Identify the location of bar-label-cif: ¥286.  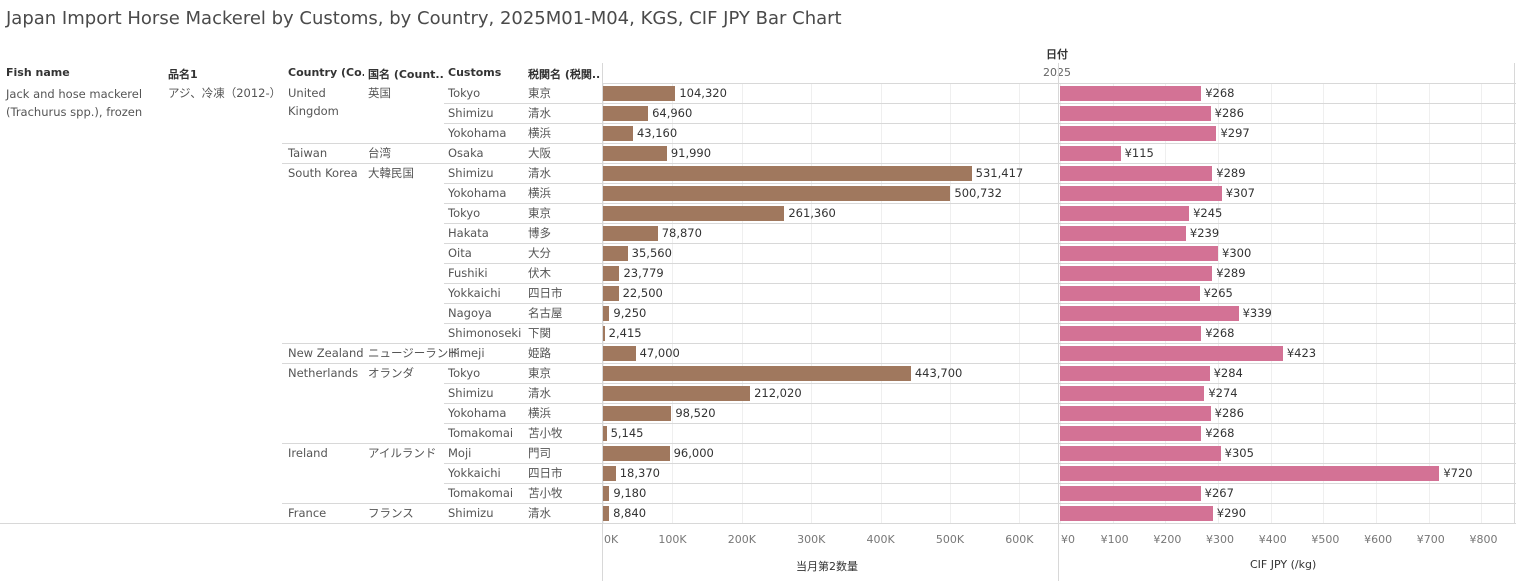
(1229, 413).